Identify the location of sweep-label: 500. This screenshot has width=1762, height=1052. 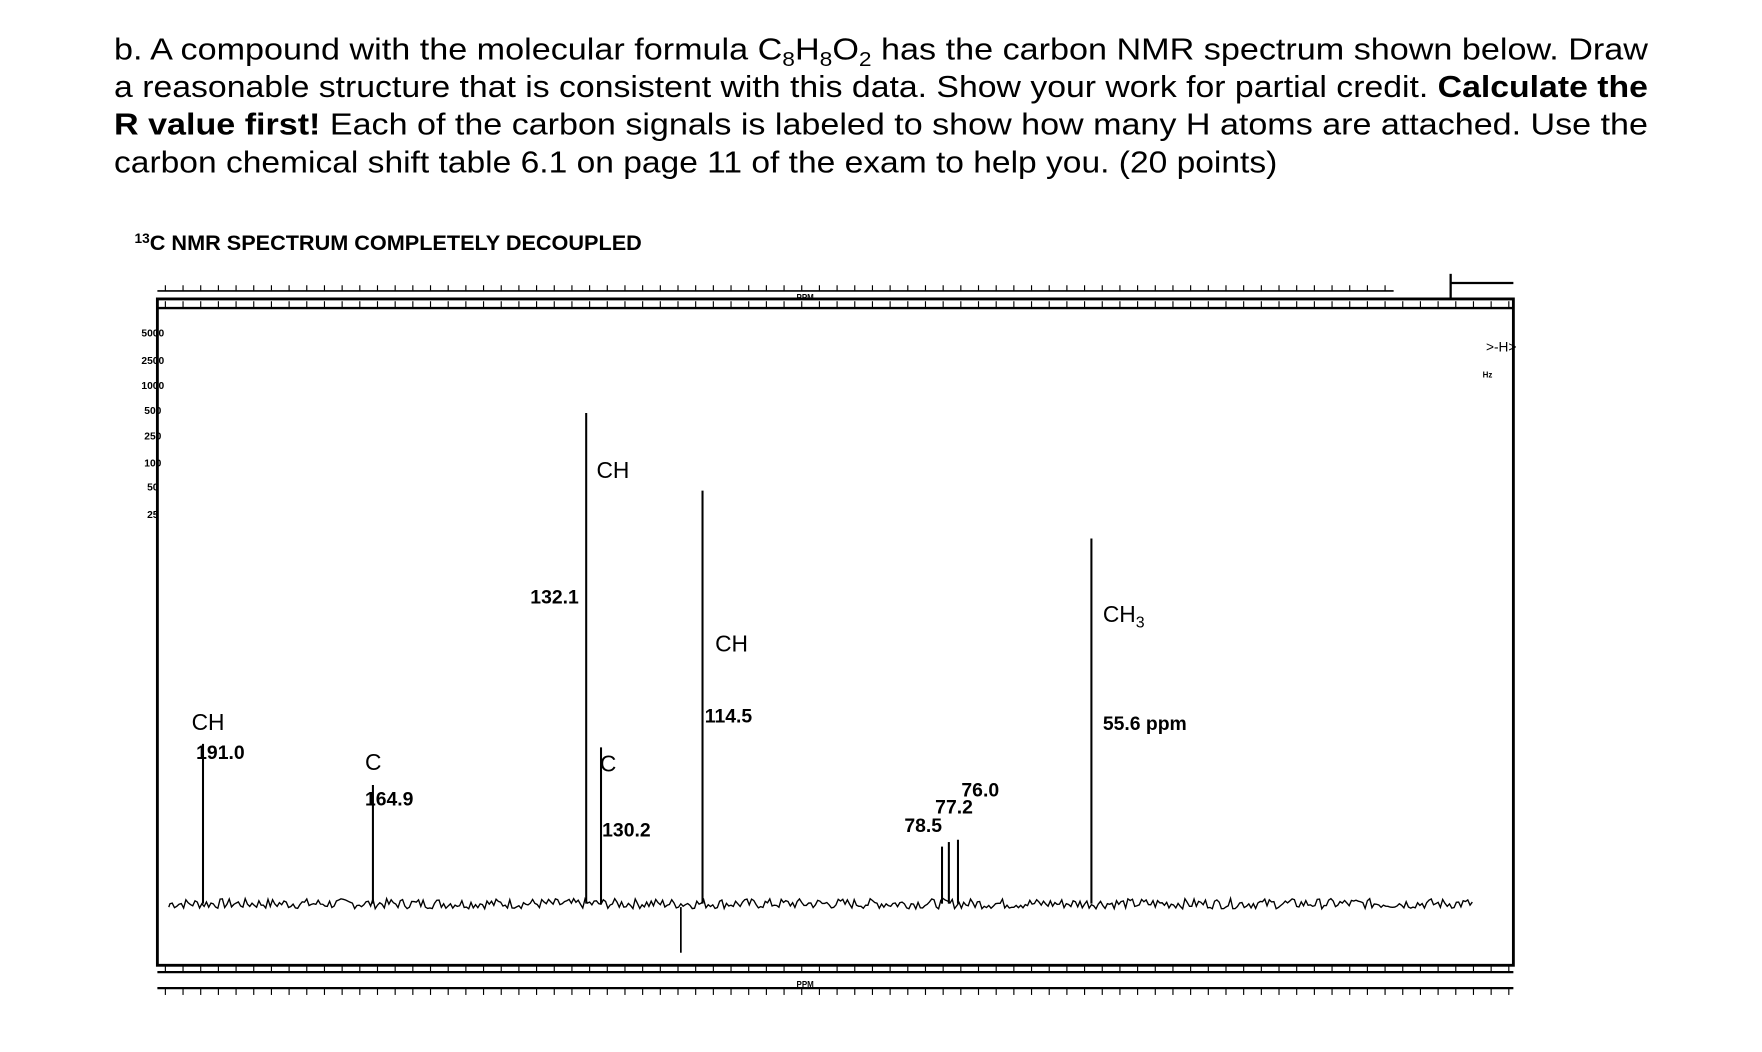
(152, 411).